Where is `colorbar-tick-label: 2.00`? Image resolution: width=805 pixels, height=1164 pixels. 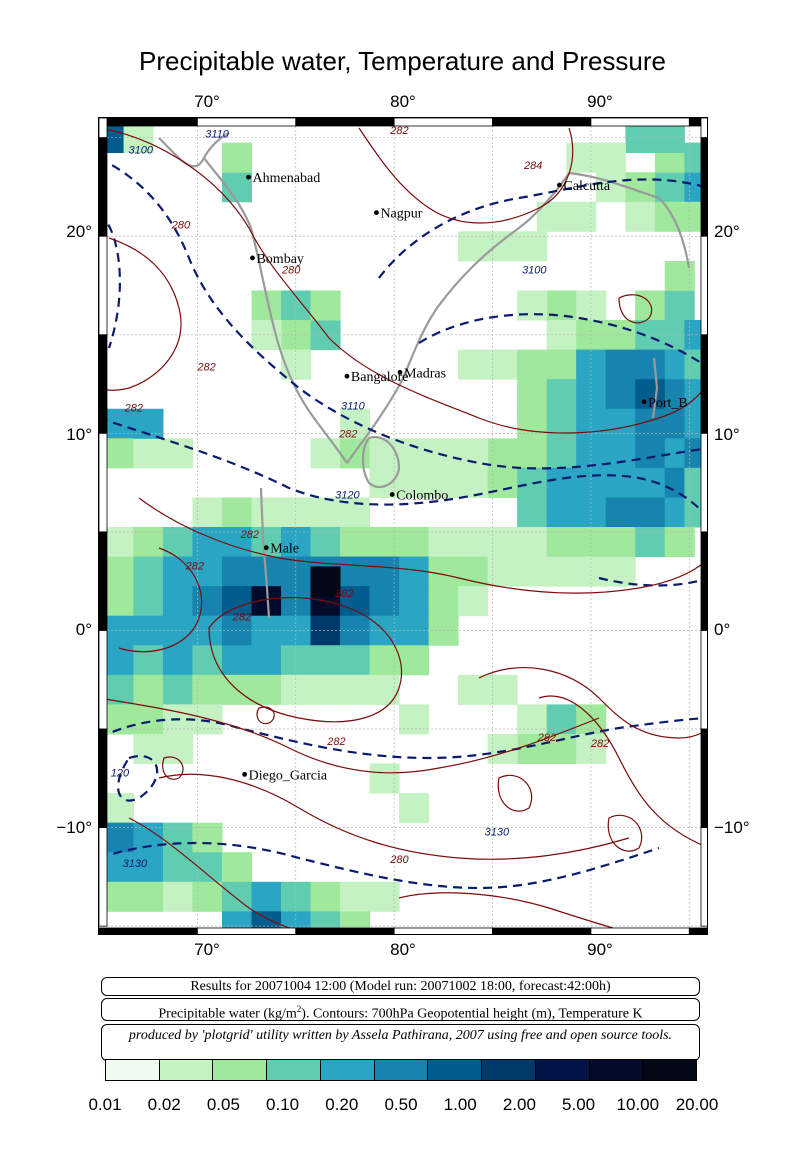
colorbar-tick-label: 2.00 is located at coordinates (519, 1104).